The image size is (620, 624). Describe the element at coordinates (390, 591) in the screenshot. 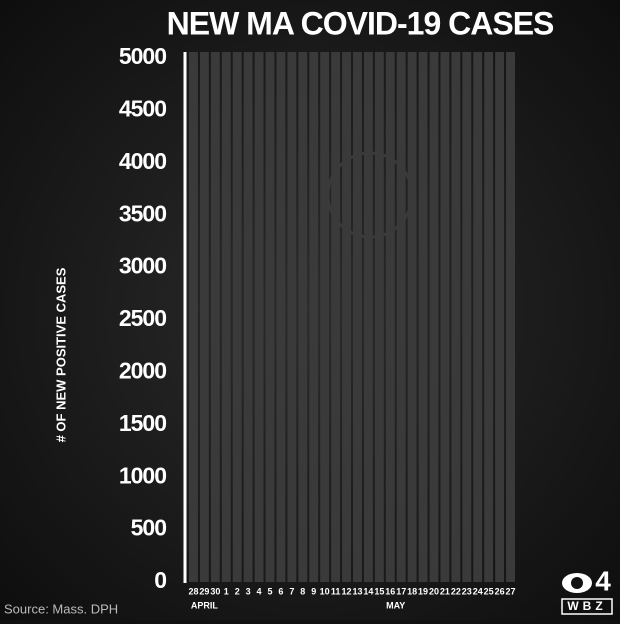

I see `x-tick-label: 16` at that location.